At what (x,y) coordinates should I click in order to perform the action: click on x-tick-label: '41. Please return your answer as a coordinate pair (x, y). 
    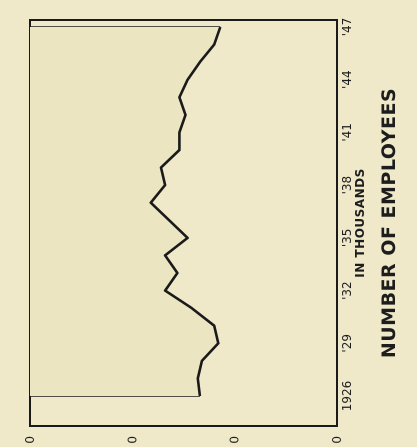
    Looking at the image, I should click on (347, 132).